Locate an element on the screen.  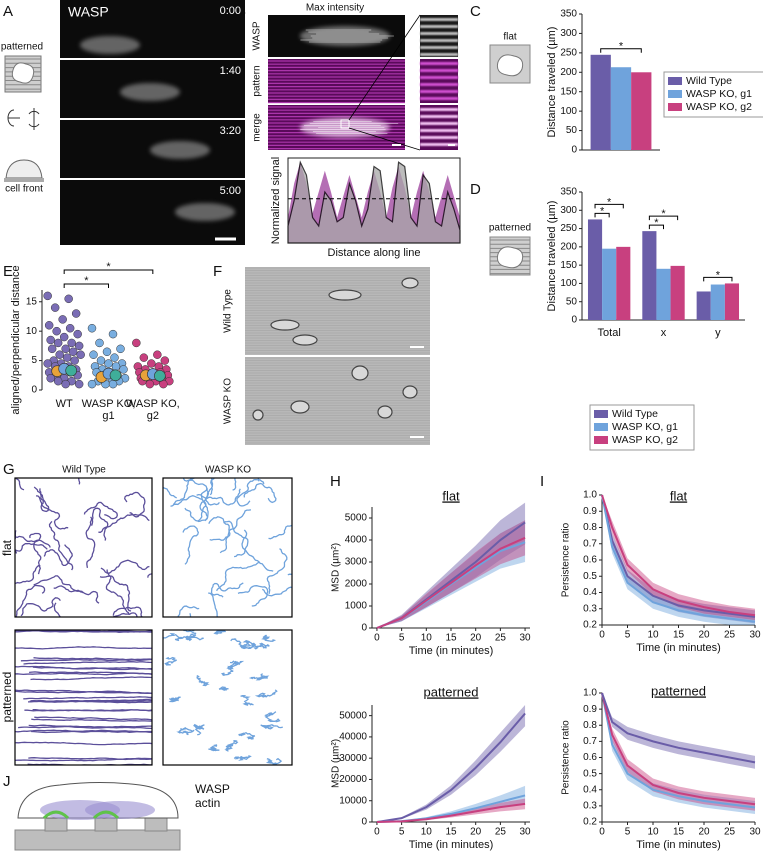
row-label: WASP is located at coordinates (257, 35).